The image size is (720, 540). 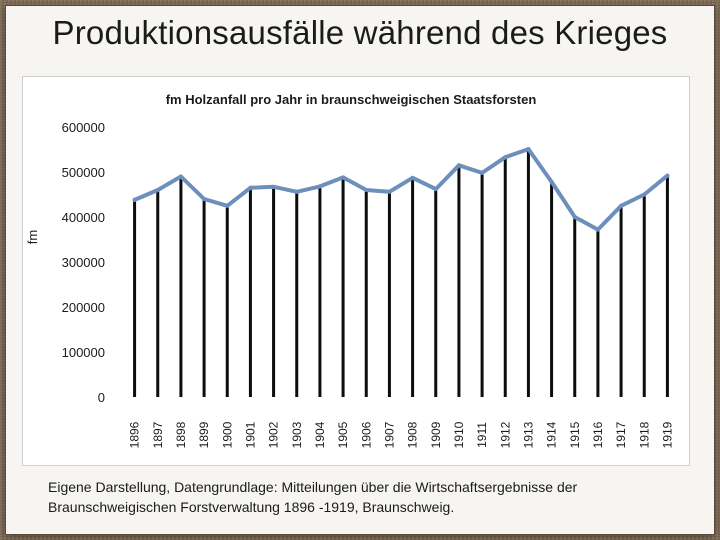 I want to click on data-point-1912, so click(x=505, y=157).